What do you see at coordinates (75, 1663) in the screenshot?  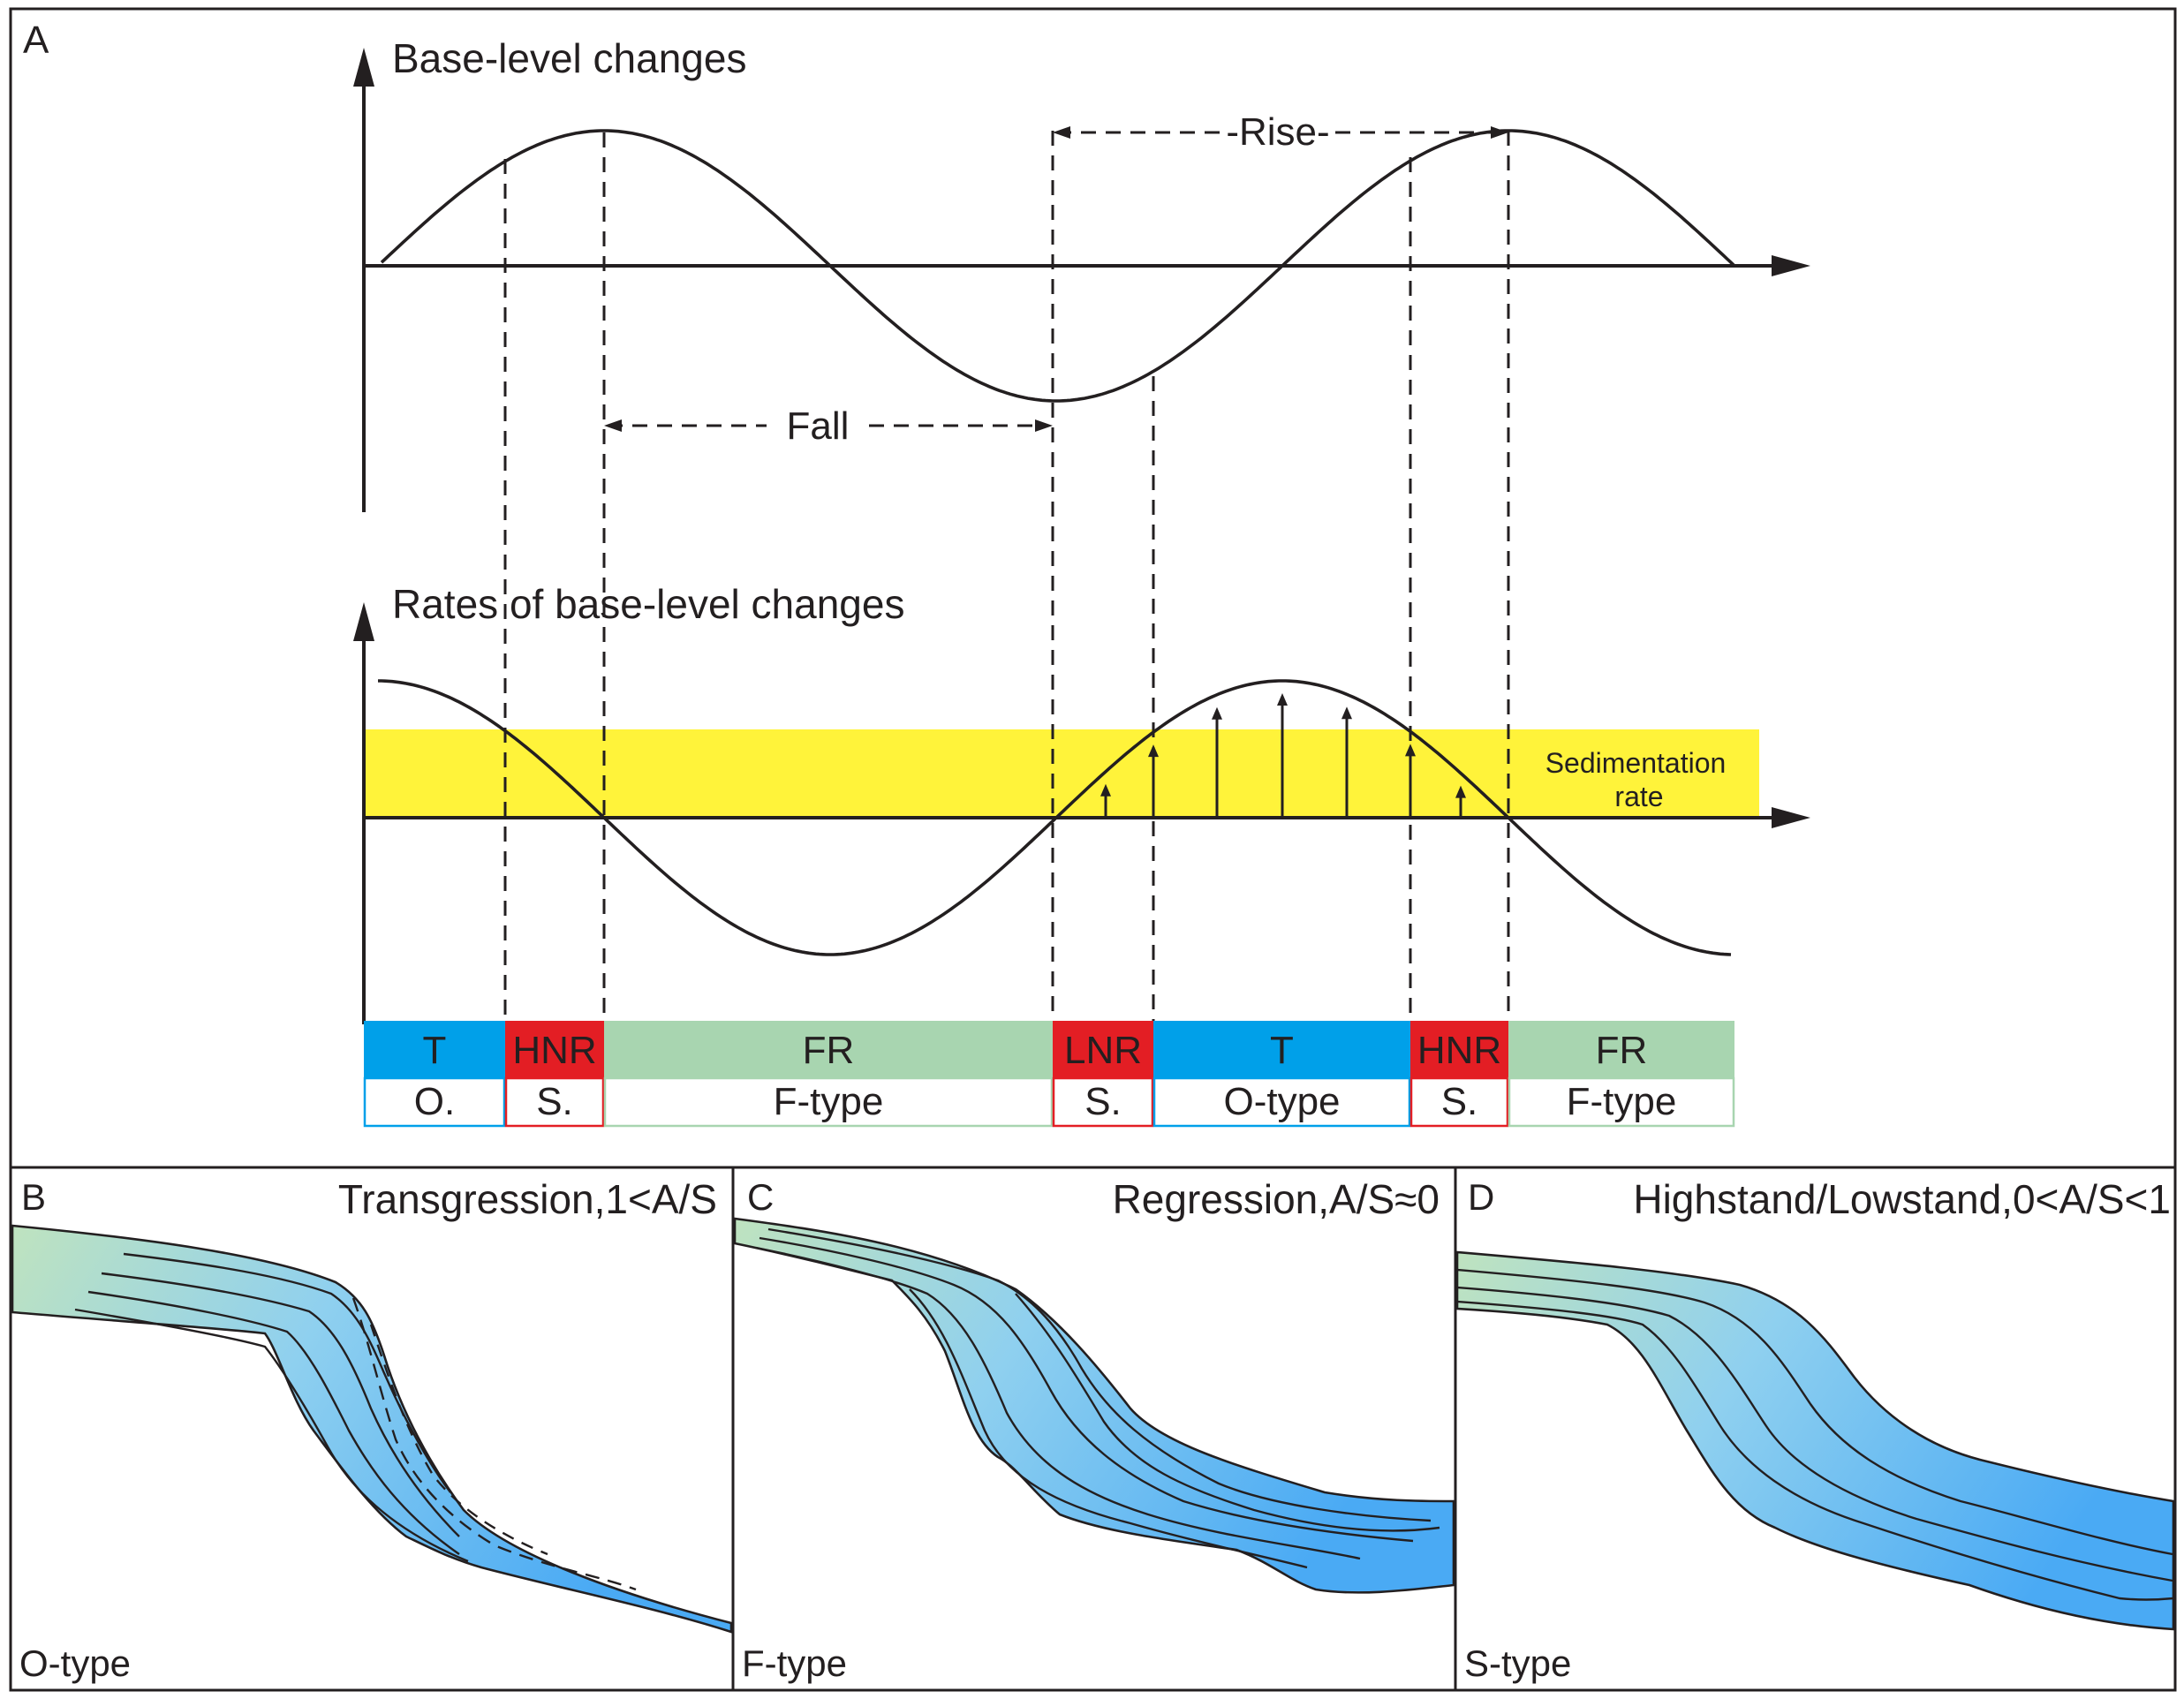 I see `panel-b-type-label: O-type` at bounding box center [75, 1663].